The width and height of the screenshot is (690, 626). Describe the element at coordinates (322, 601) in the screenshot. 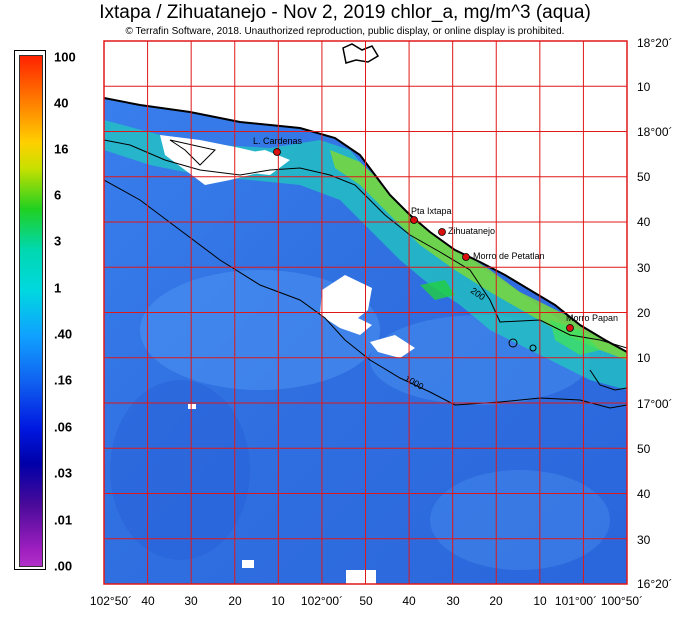

I see `lon-label: 102°00´` at that location.